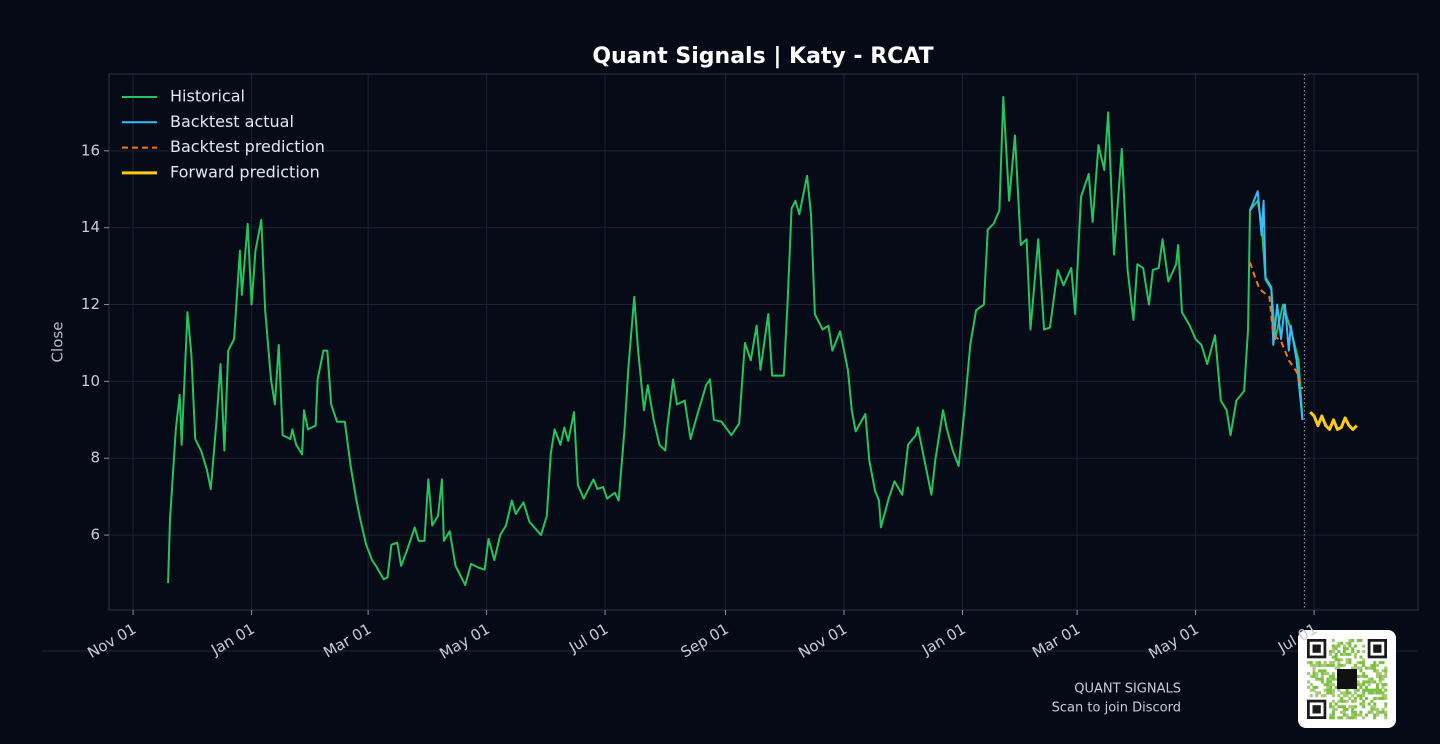 The height and width of the screenshot is (744, 1440). Describe the element at coordinates (90, 381) in the screenshot. I see `y-tick-label: 10` at that location.